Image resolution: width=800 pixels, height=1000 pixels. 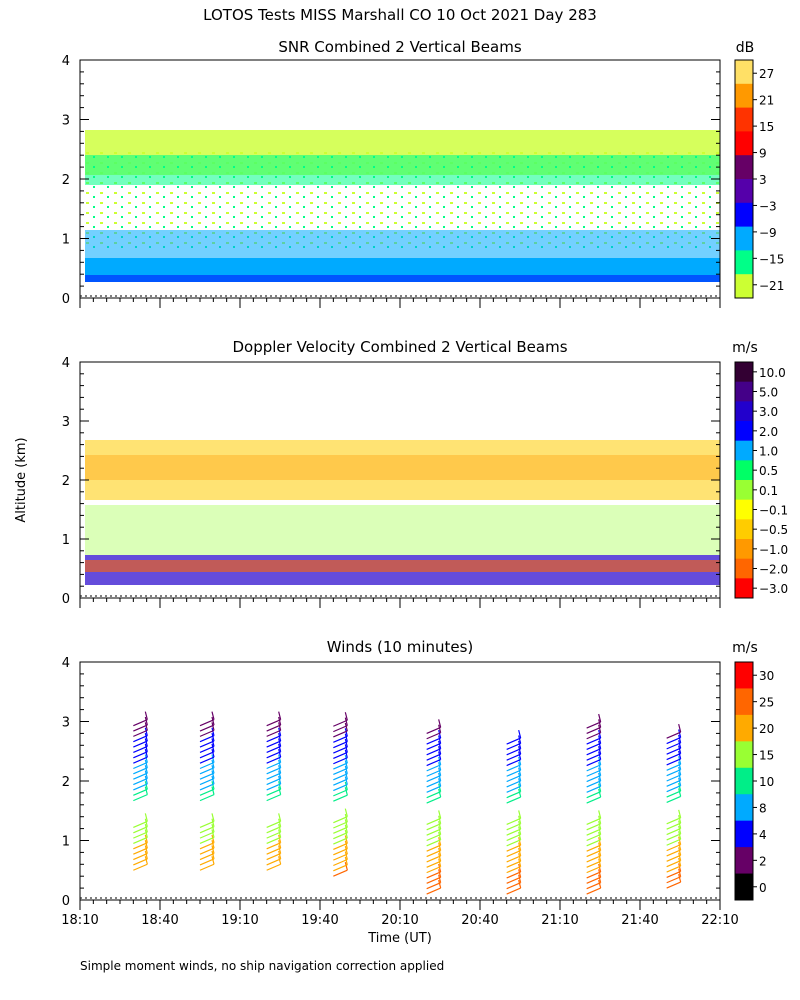 I want to click on x-tick-label: 18:10, so click(x=79, y=920).